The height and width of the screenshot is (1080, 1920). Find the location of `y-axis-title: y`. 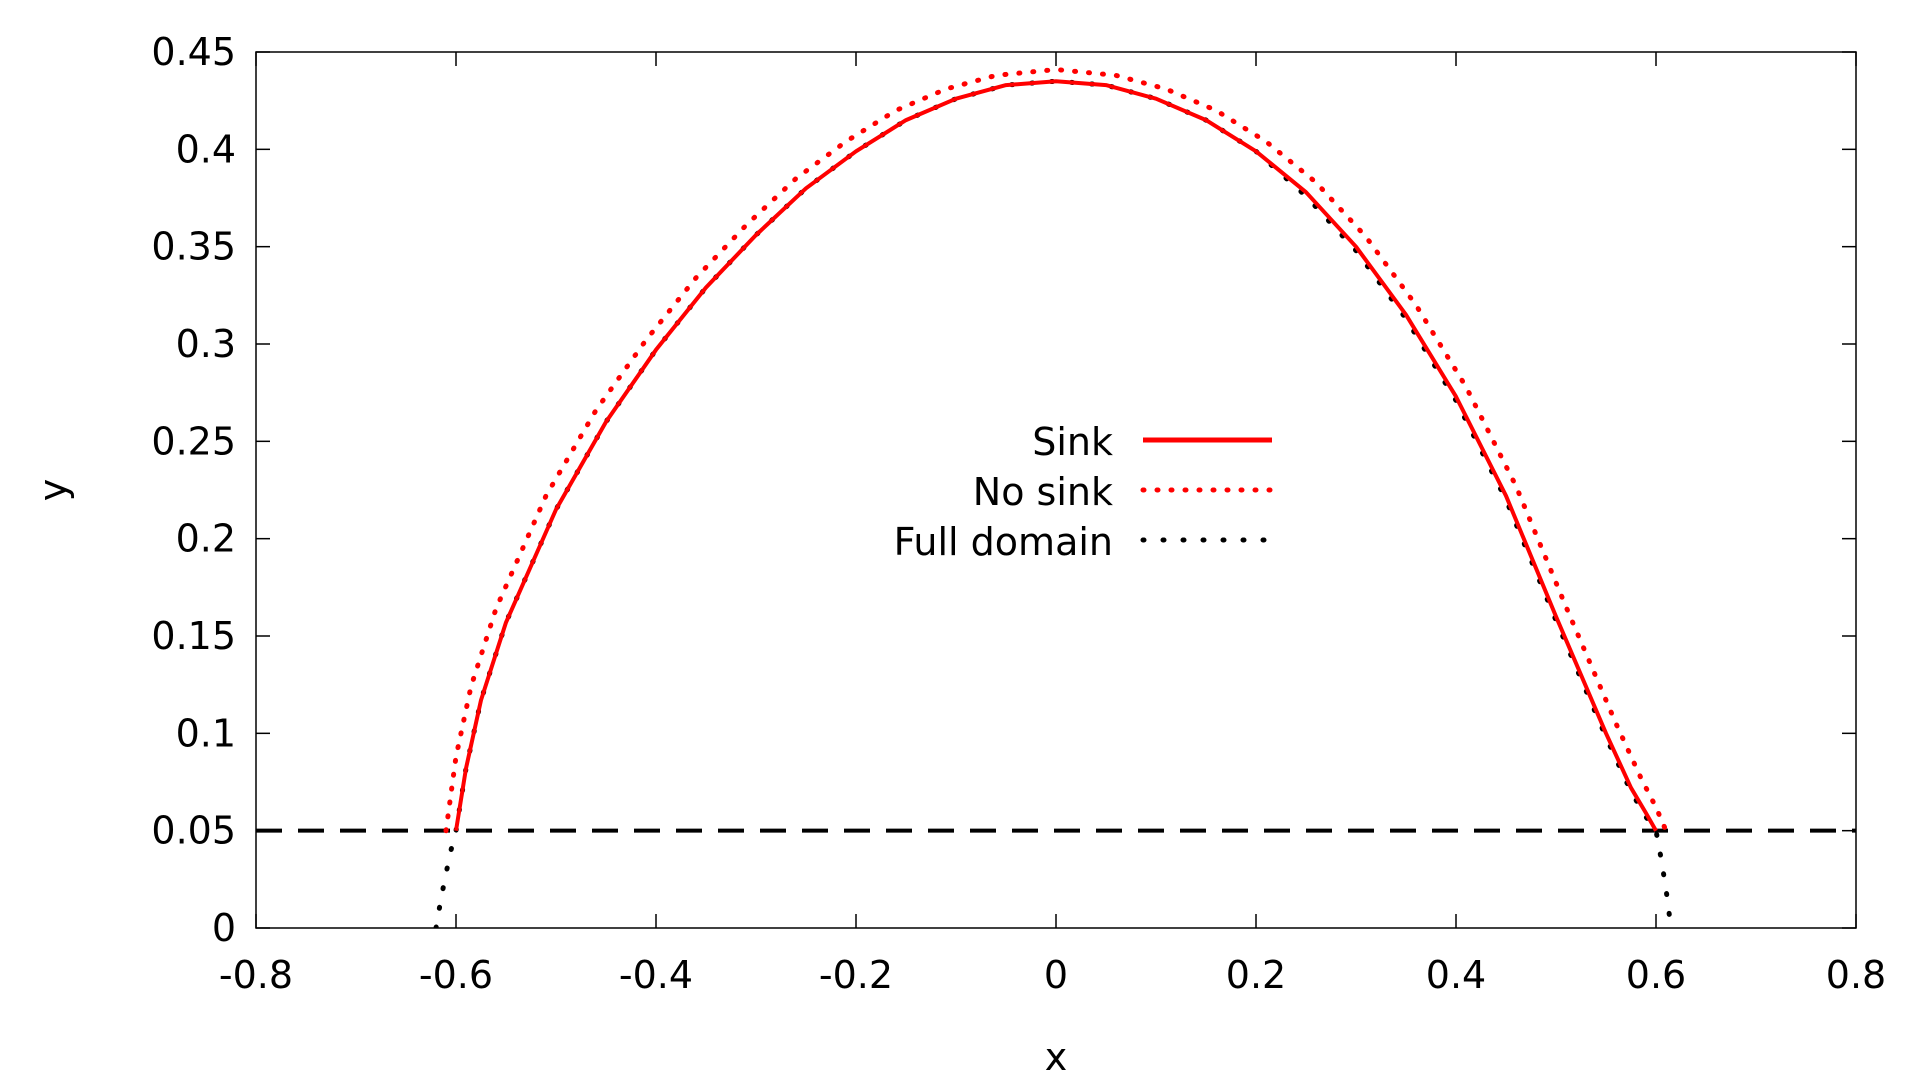

y-axis-title: y is located at coordinates (53, 490).